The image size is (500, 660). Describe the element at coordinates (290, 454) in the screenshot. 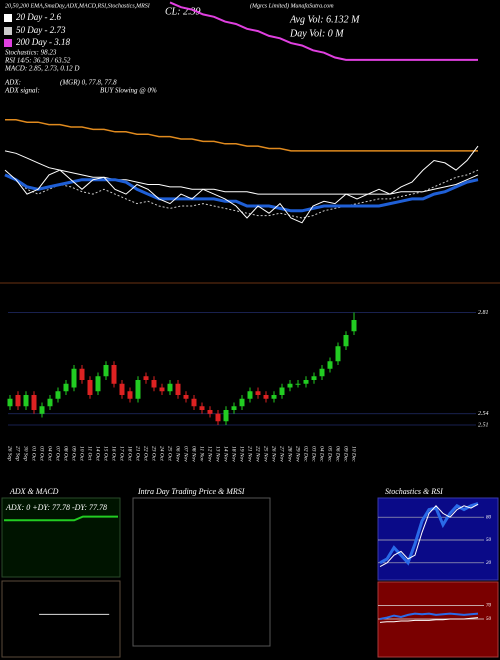

I see `x-tick-label: 28 Nov` at that location.